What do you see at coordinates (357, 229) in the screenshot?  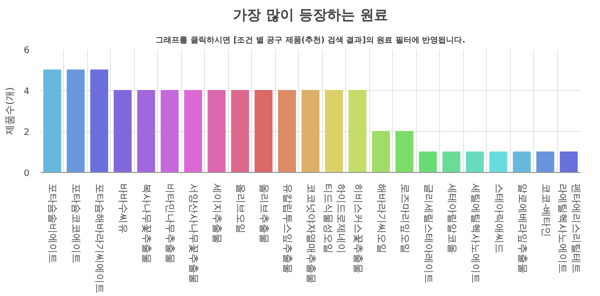 I see `x-tick-label: 히비스커스꽃추출물` at bounding box center [357, 229].